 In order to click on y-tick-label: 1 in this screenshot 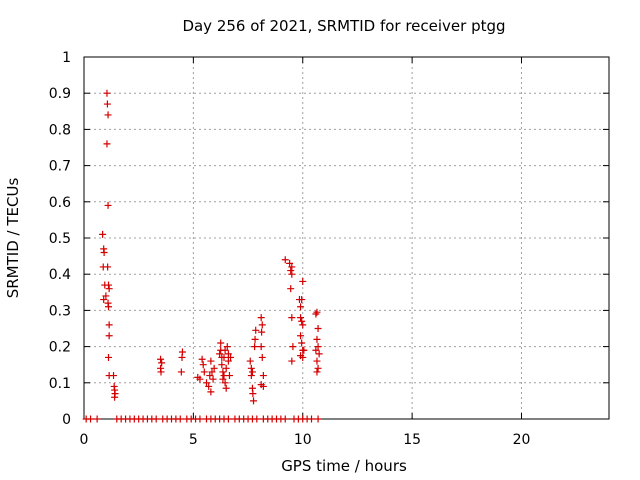, I will do `click(66, 58)`.